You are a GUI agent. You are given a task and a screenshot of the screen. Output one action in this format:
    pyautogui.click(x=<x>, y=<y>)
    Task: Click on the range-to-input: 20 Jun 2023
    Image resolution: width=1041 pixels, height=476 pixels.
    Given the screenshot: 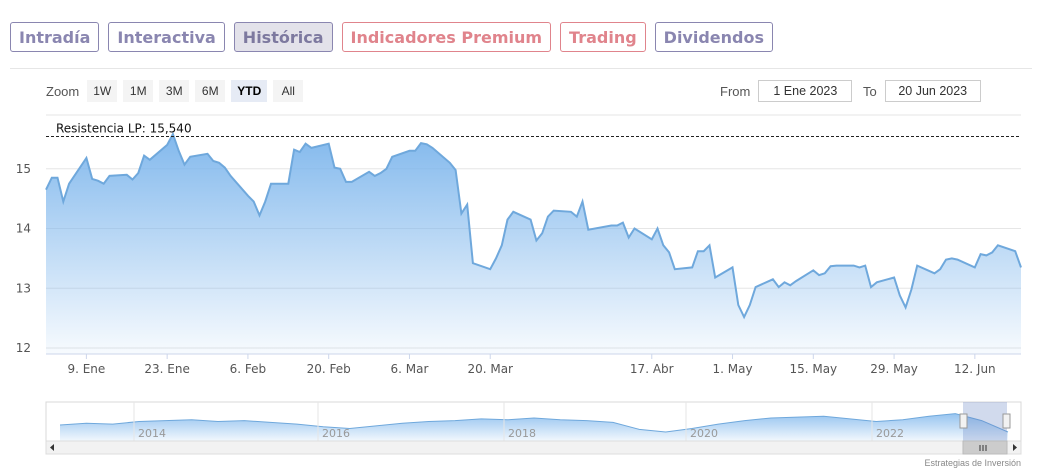 What is the action you would take?
    pyautogui.click(x=932, y=91)
    